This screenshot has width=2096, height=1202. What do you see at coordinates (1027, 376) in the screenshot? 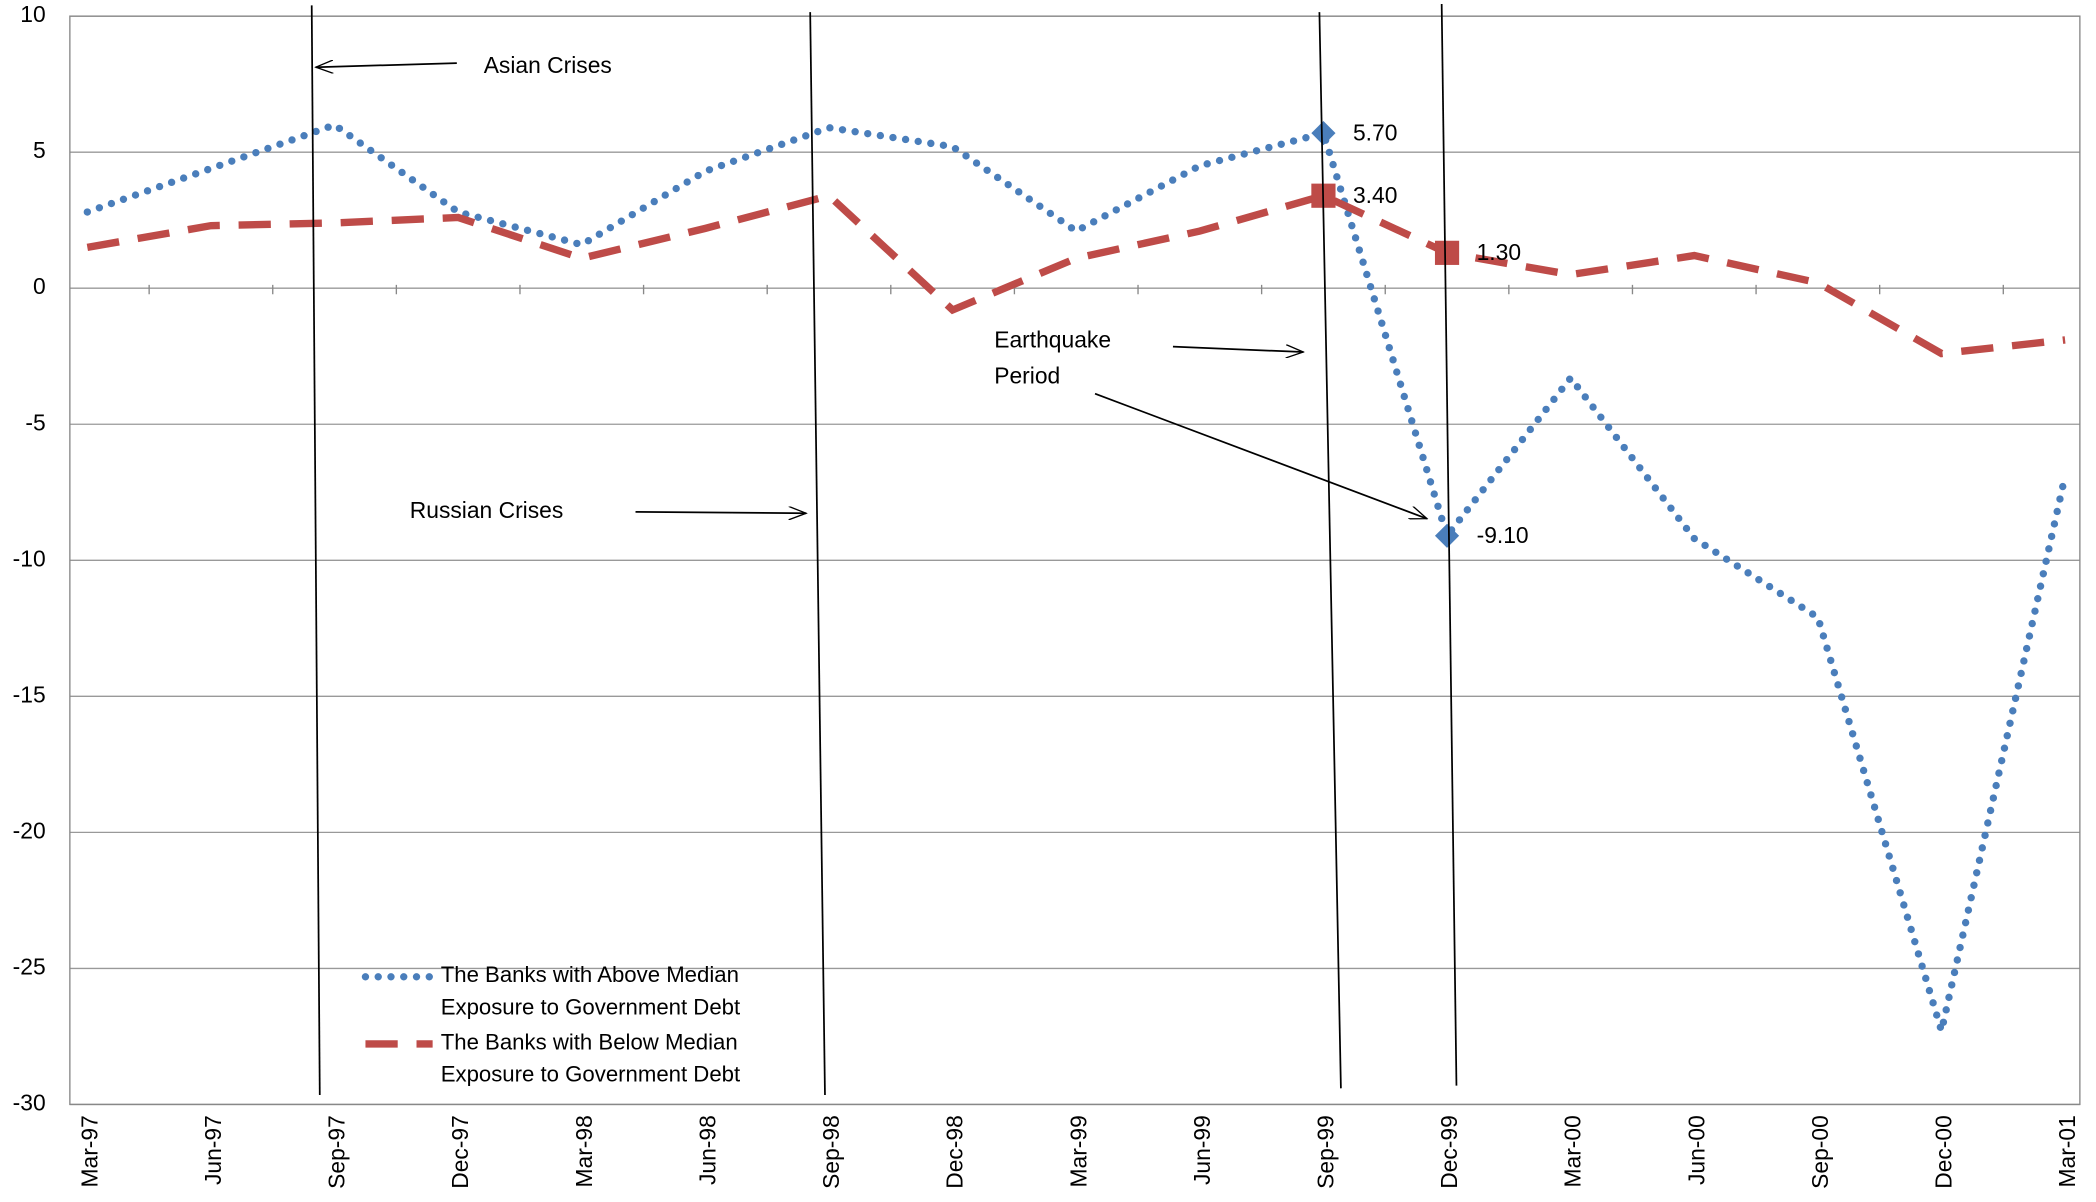
I see `annotation: Period` at bounding box center [1027, 376].